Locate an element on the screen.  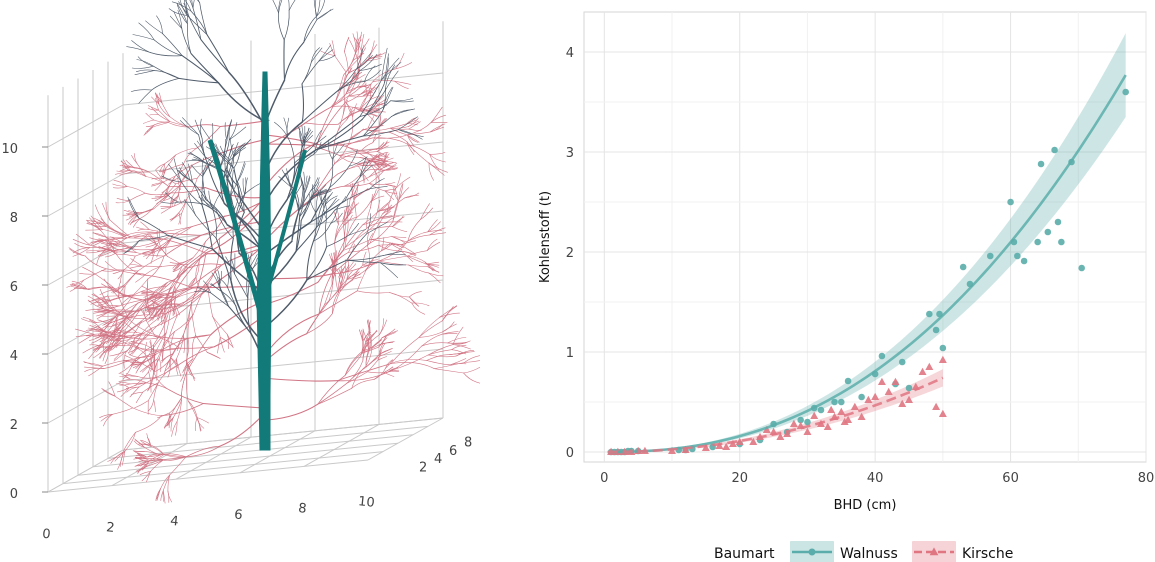
confidence-band-kirsche is located at coordinates (775, 411).